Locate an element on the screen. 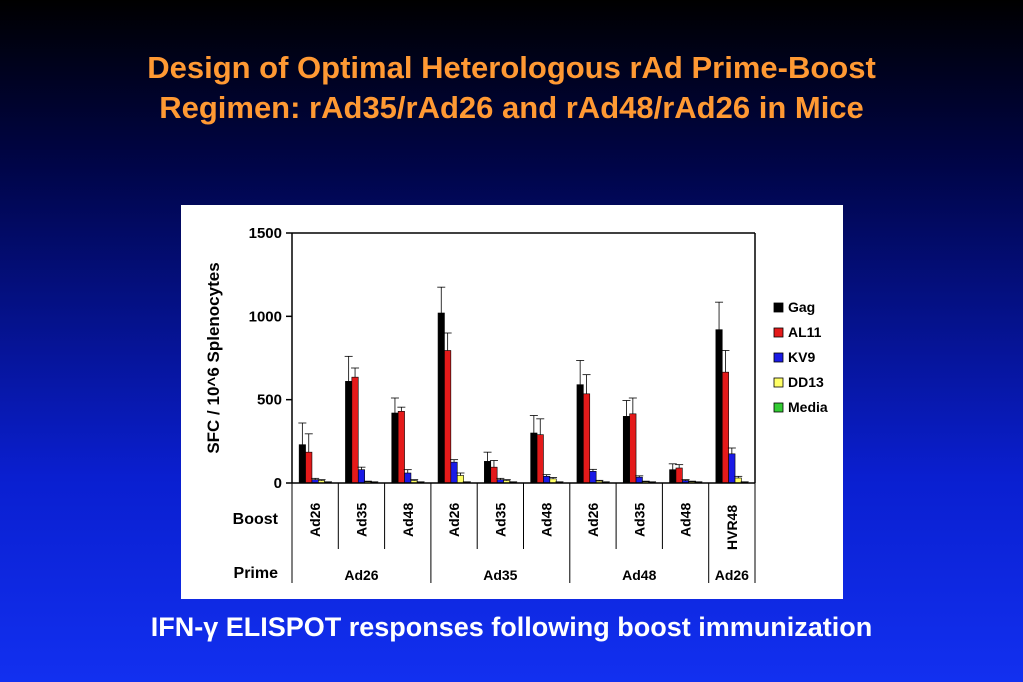 Image resolution: width=1023 pixels, height=682 pixels. y-tick-label: 500 is located at coordinates (269, 400).